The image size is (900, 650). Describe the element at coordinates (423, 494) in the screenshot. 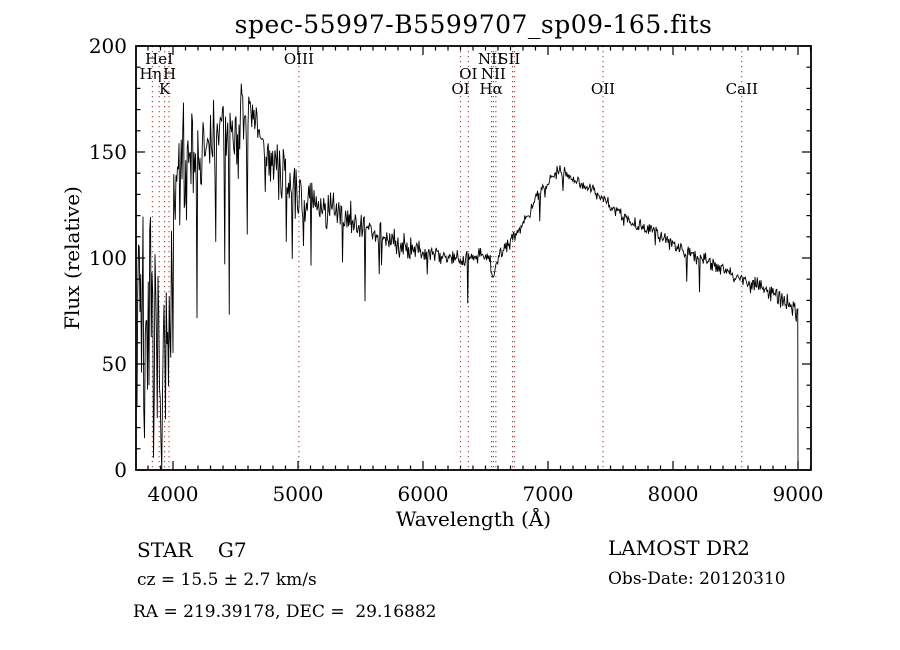

I see `x-tick-label: 6000` at that location.